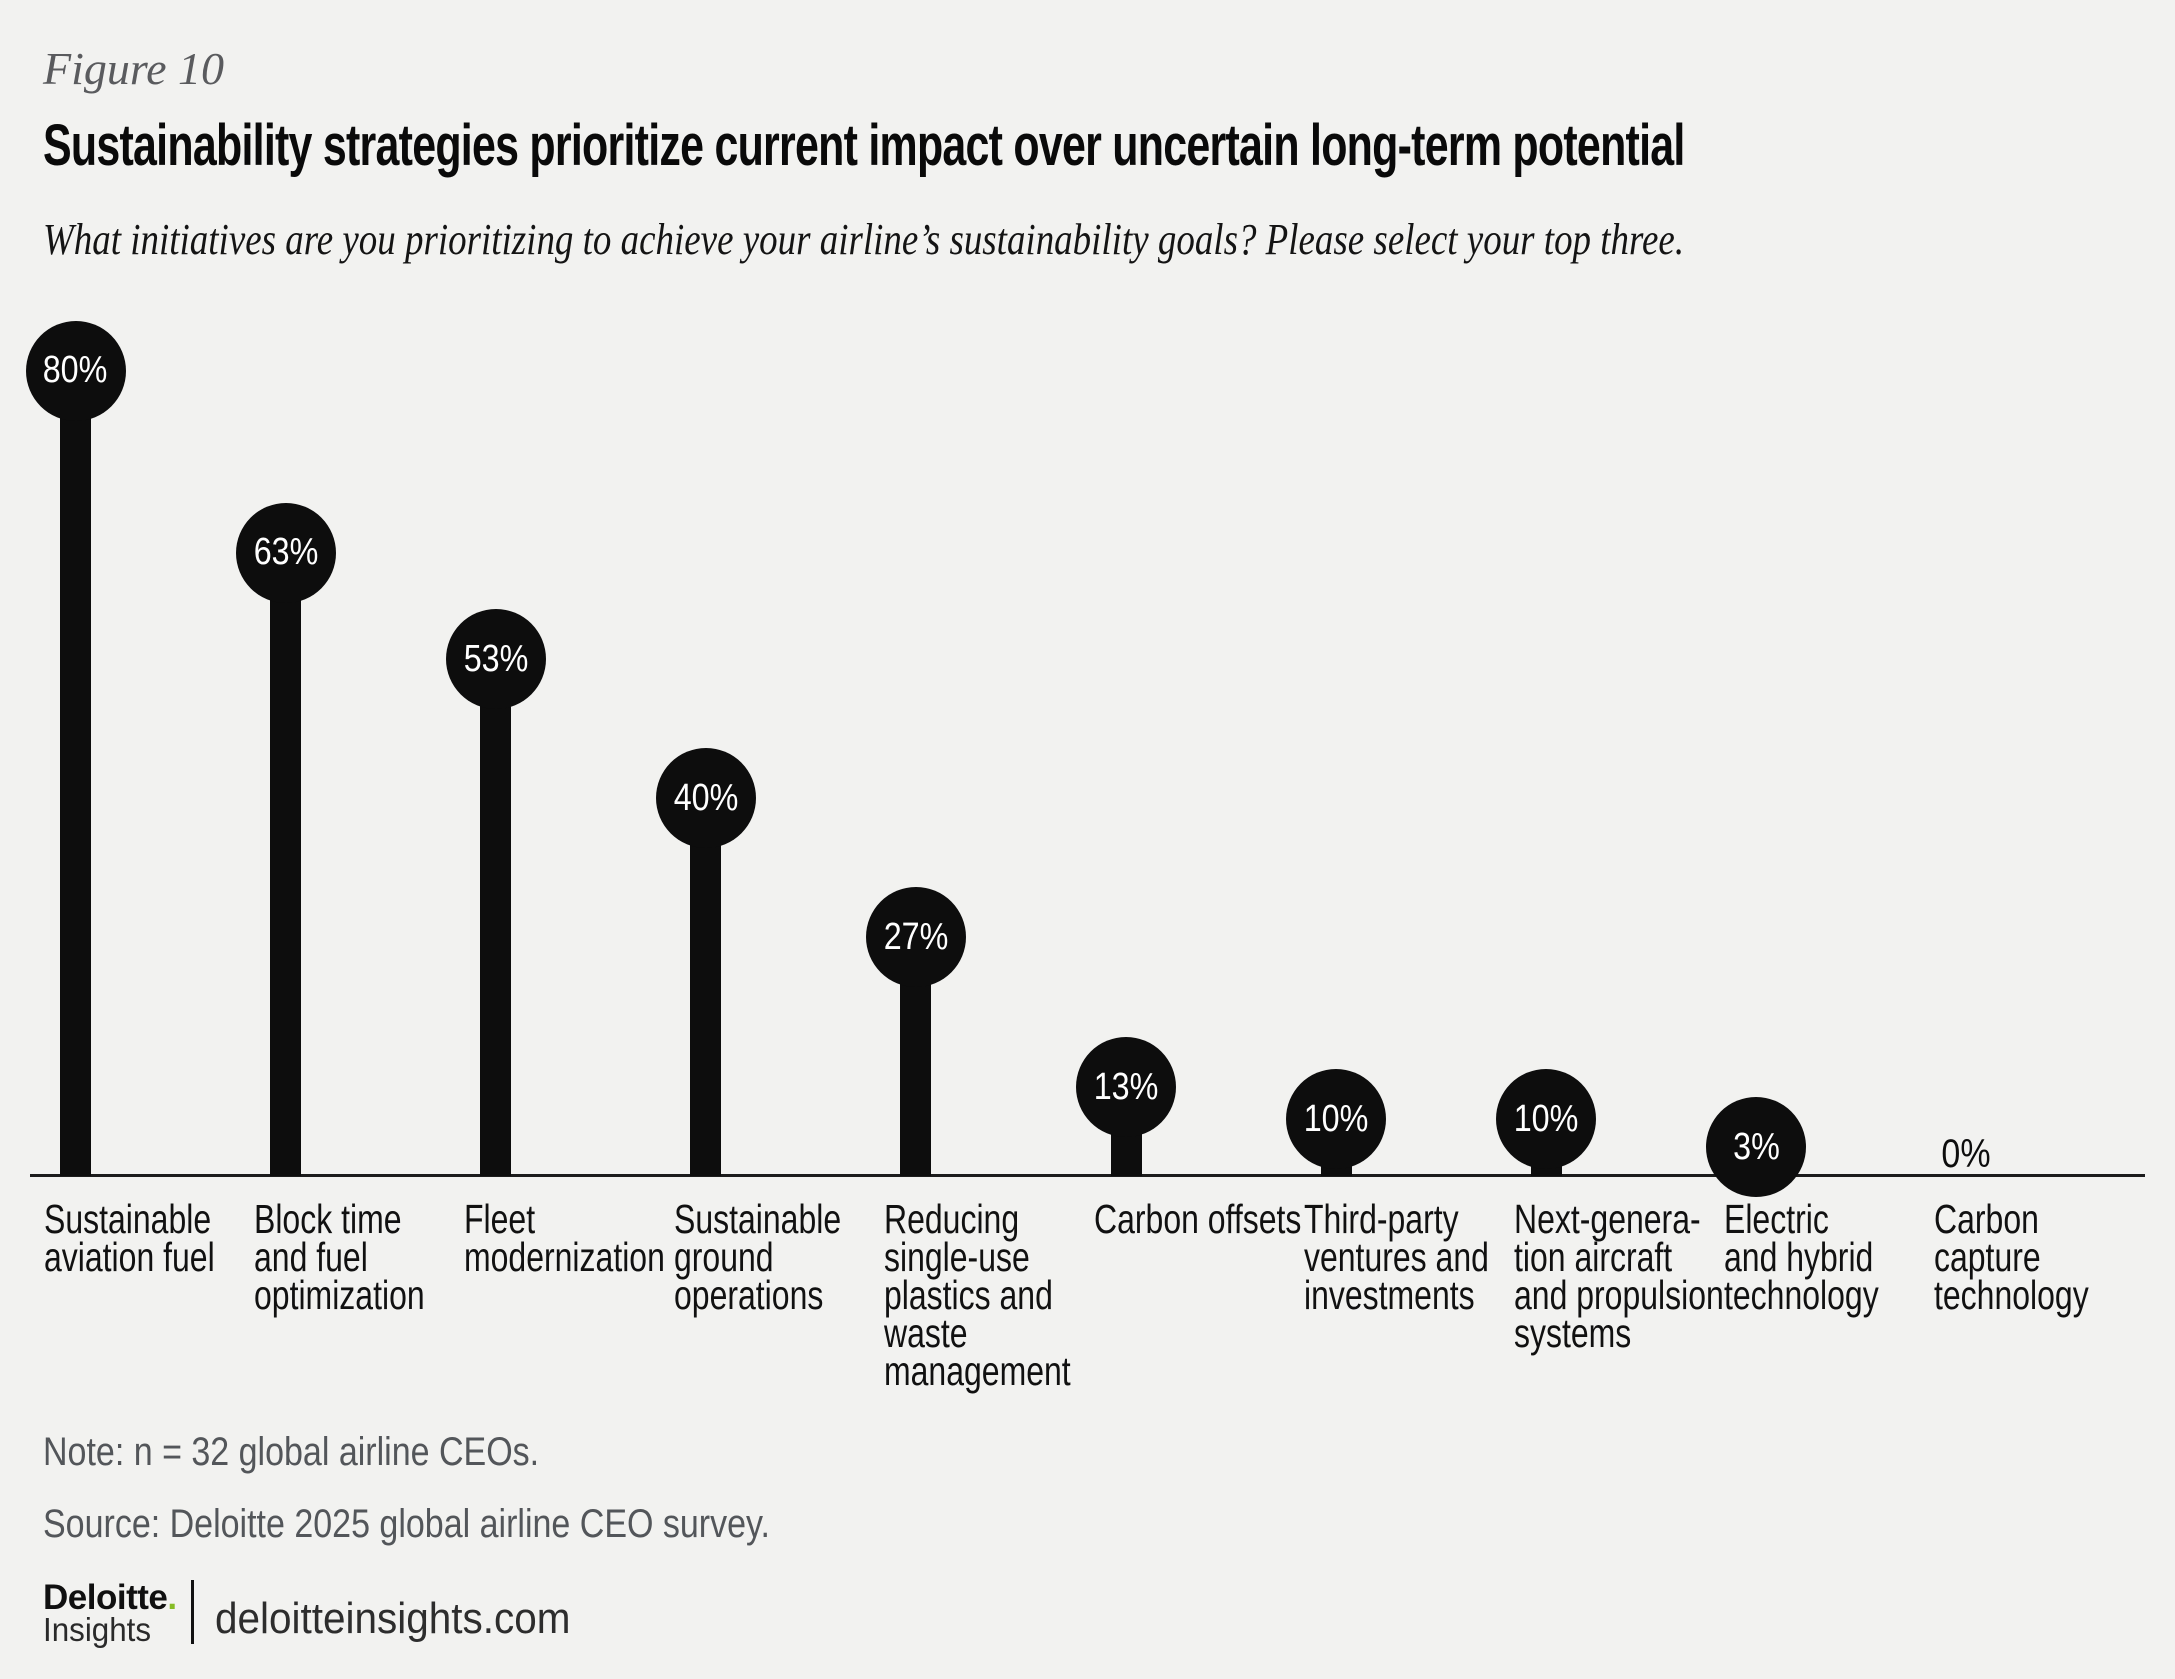  I want to click on lollipop-circle: 27%, so click(915, 937).